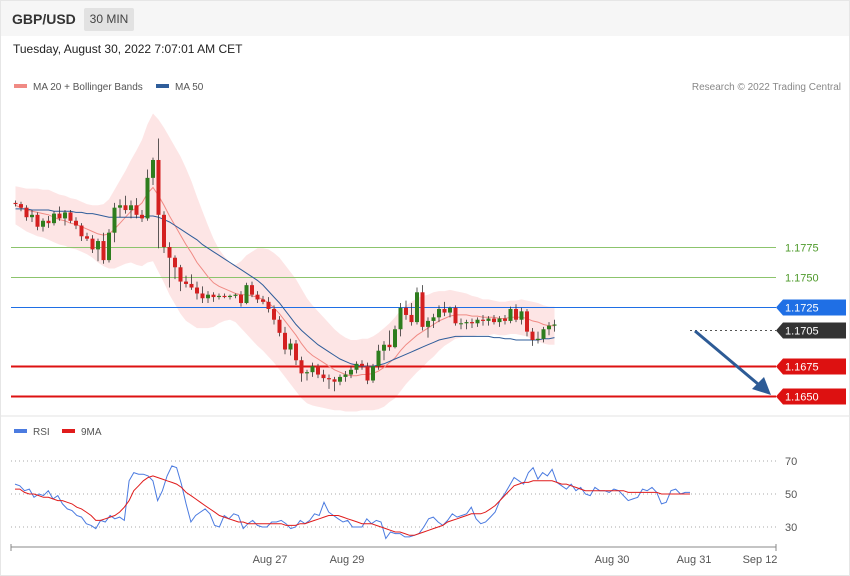 This screenshot has width=850, height=576. I want to click on rsi-tick-70: 70, so click(791, 462).